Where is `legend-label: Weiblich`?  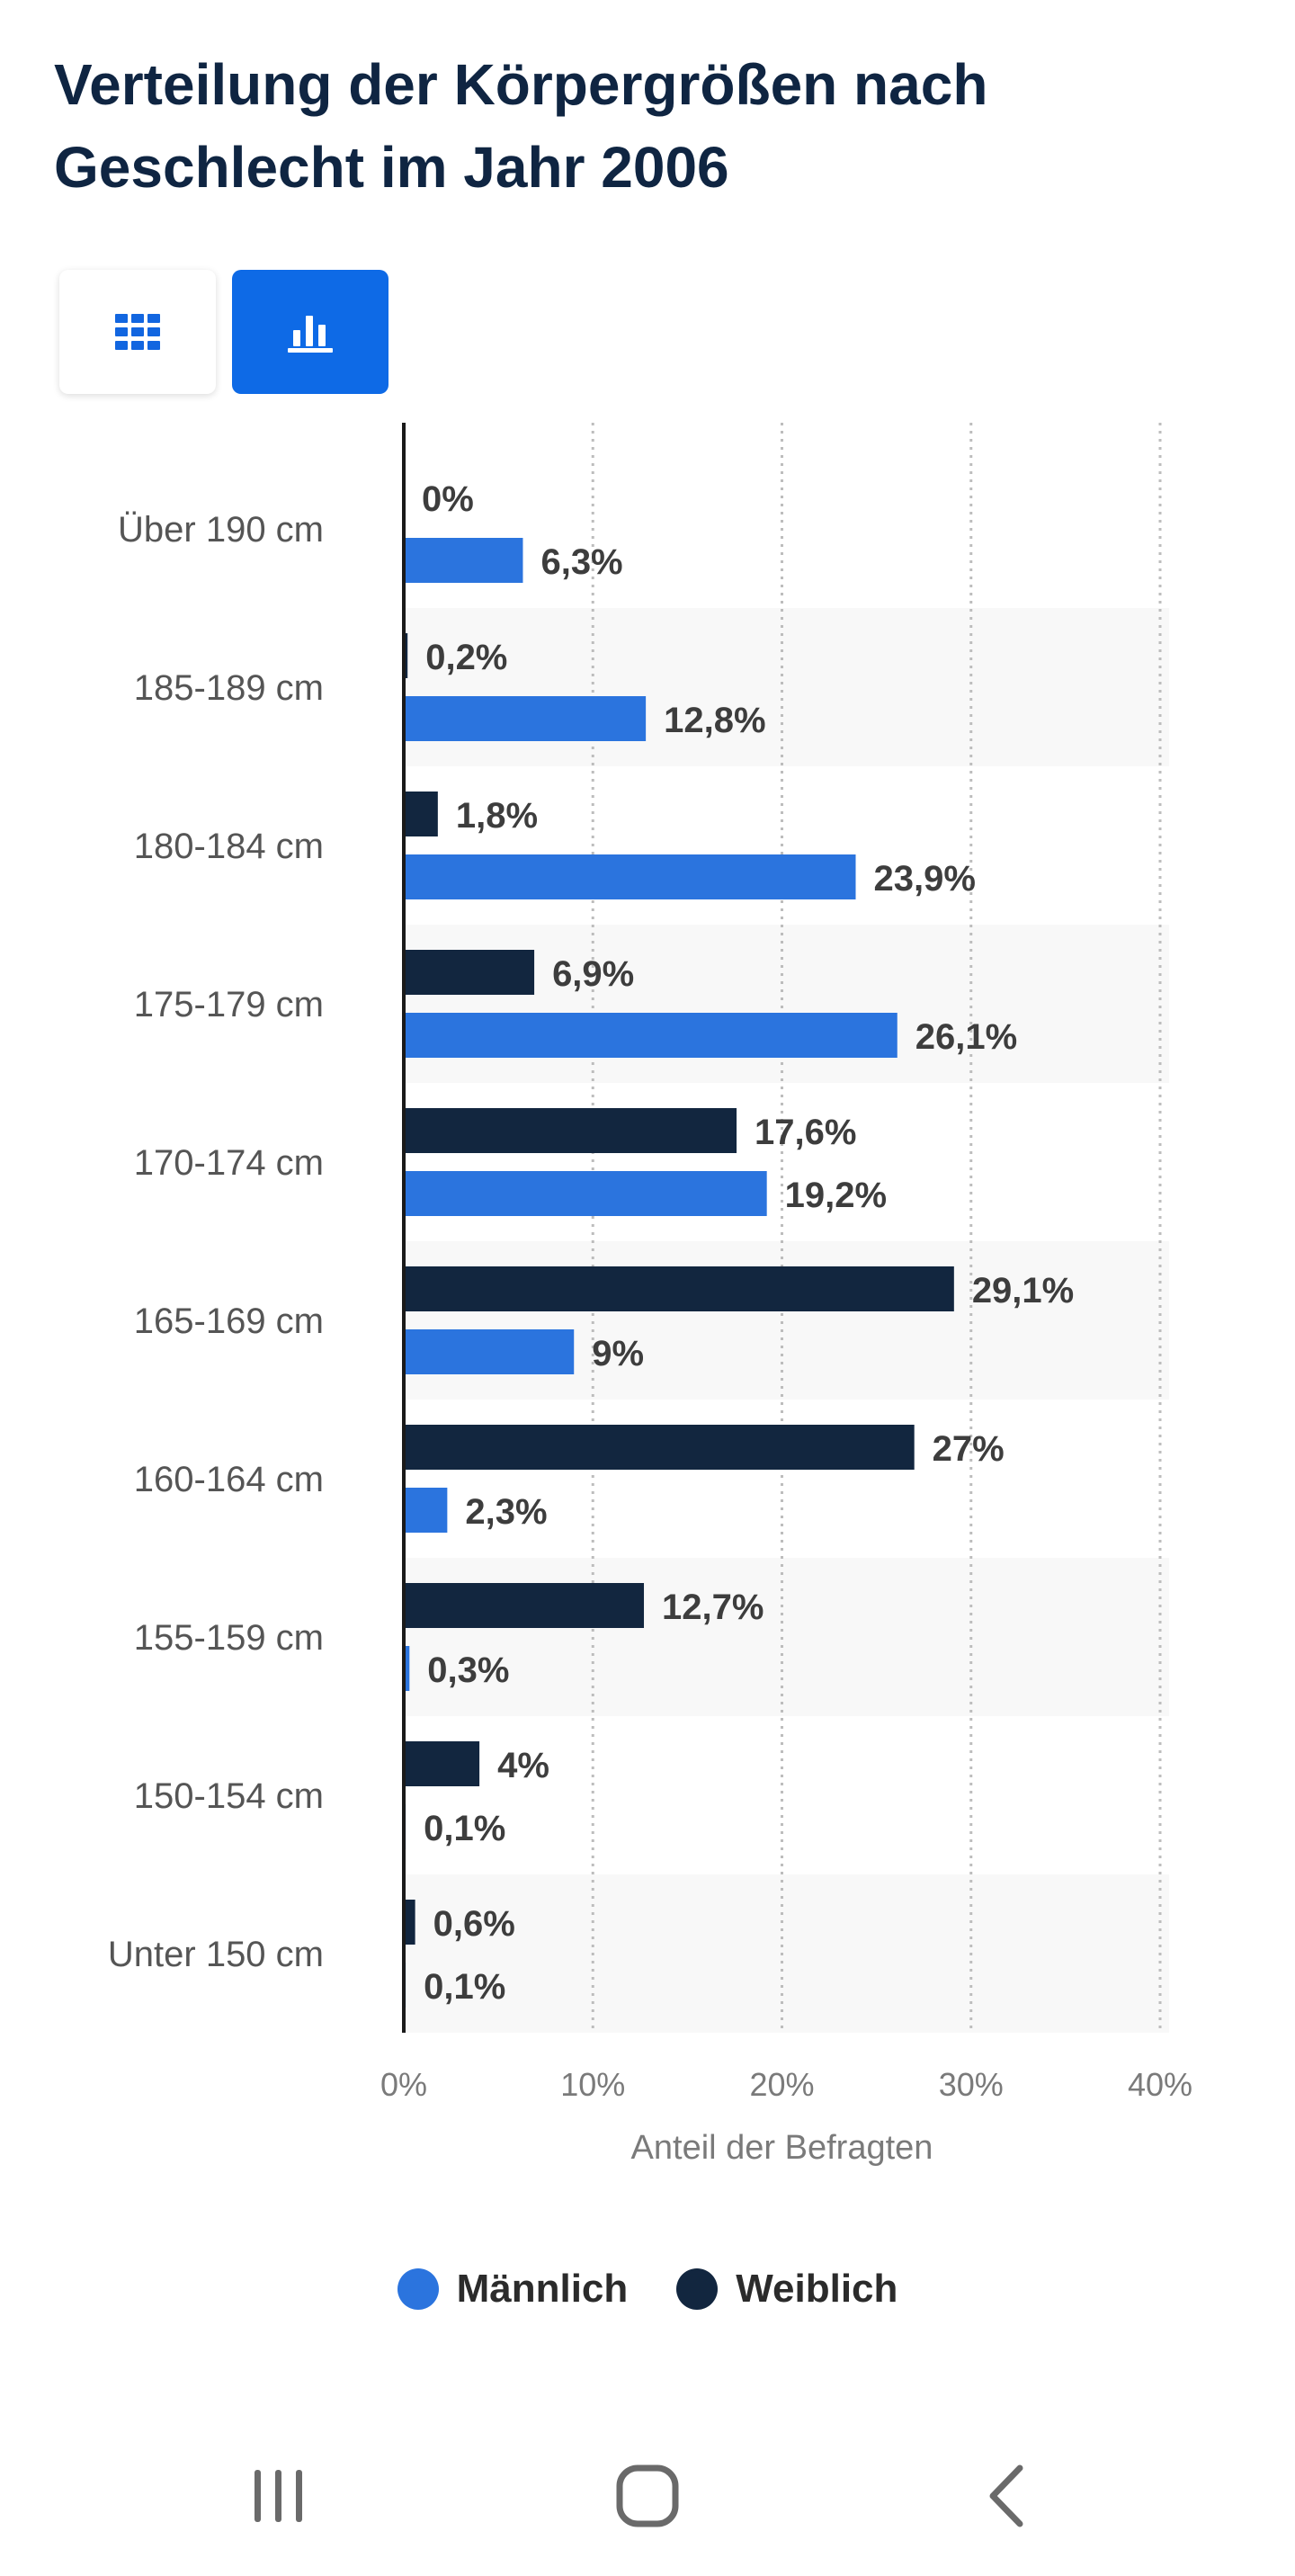 legend-label: Weiblich is located at coordinates (817, 2289).